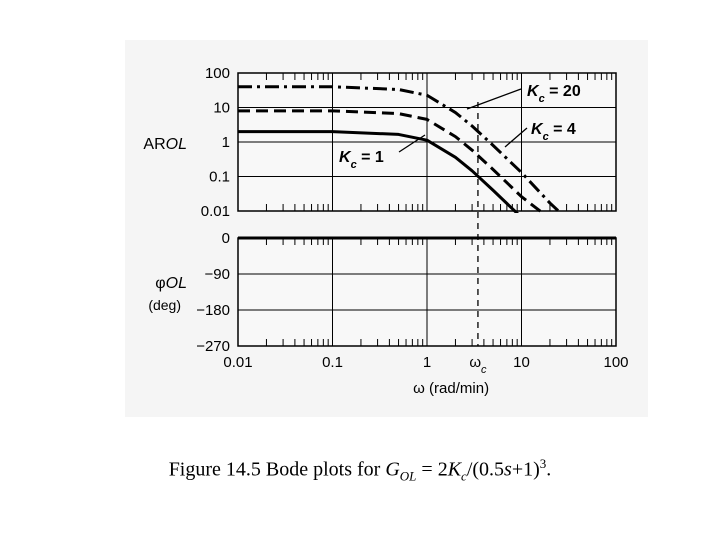 The width and height of the screenshot is (720, 540). Describe the element at coordinates (554, 94) in the screenshot. I see `series-label-kc-20: Kc = 20` at that location.